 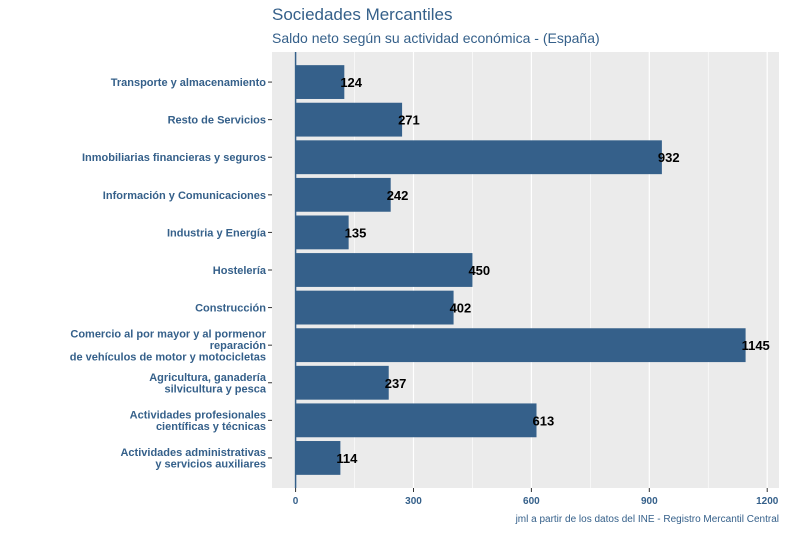 I want to click on category-label: Hostelería, so click(x=240, y=271).